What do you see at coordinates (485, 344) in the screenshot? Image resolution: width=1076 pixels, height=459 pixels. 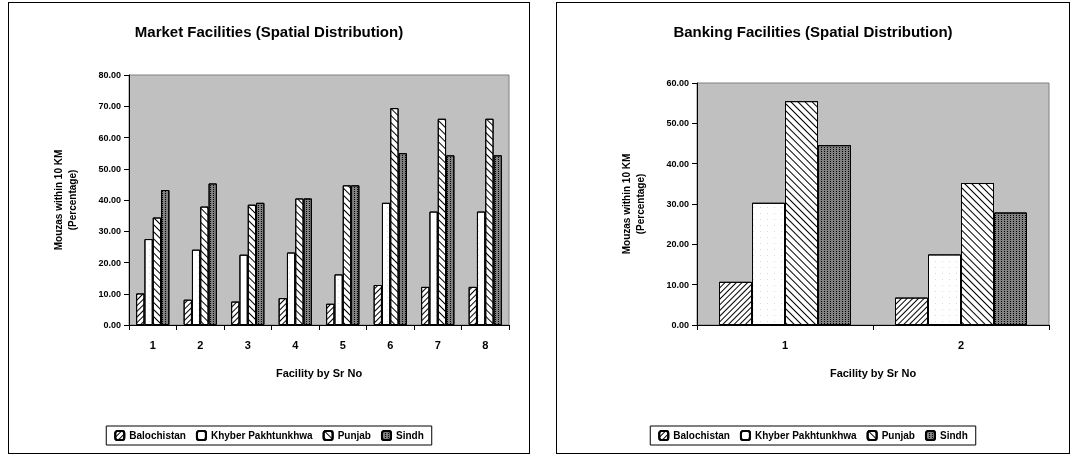 I see `x-tick-label: 8` at bounding box center [485, 344].